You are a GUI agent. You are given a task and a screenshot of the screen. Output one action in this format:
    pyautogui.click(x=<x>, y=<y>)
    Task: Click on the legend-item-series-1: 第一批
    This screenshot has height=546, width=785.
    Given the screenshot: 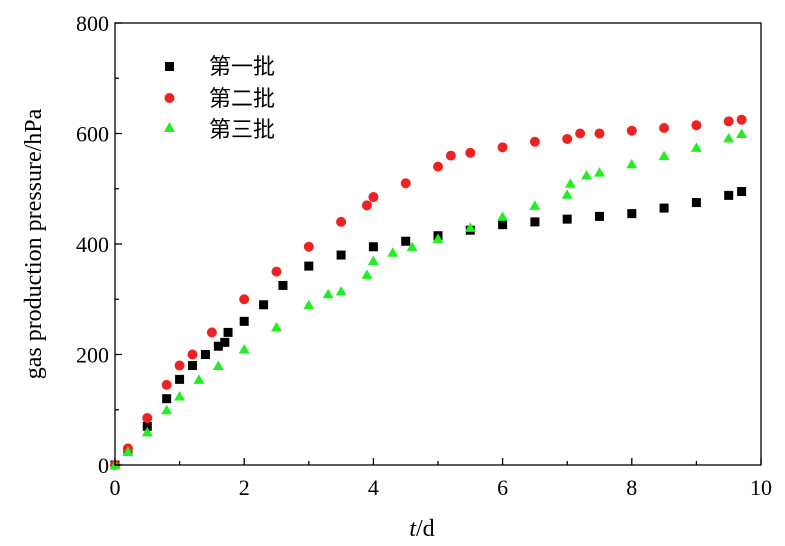 What is the action you would take?
    pyautogui.click(x=220, y=67)
    